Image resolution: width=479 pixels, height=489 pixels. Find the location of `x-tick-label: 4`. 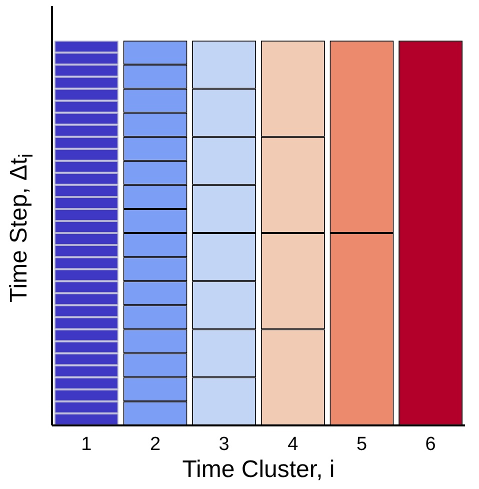

x-tick-label: 4 is located at coordinates (293, 445).